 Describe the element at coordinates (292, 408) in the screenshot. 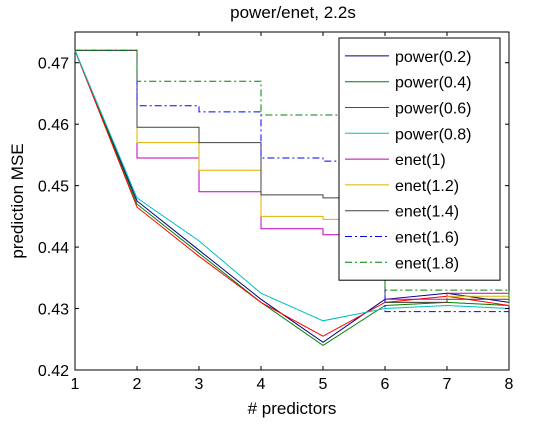

I see `x-axis-label: # predictors` at that location.